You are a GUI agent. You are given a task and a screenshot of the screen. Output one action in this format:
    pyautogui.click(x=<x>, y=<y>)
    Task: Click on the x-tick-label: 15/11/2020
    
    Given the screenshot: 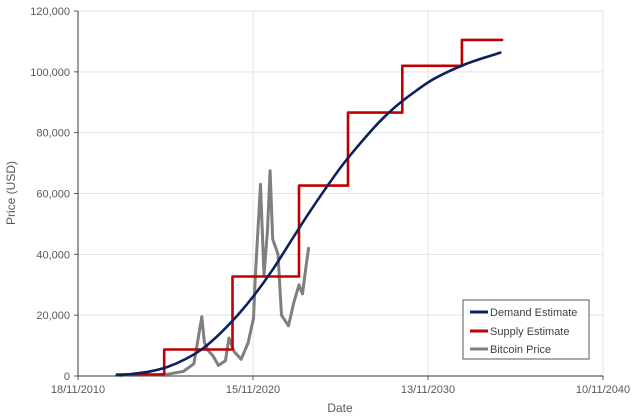 What is the action you would take?
    pyautogui.click(x=253, y=390)
    